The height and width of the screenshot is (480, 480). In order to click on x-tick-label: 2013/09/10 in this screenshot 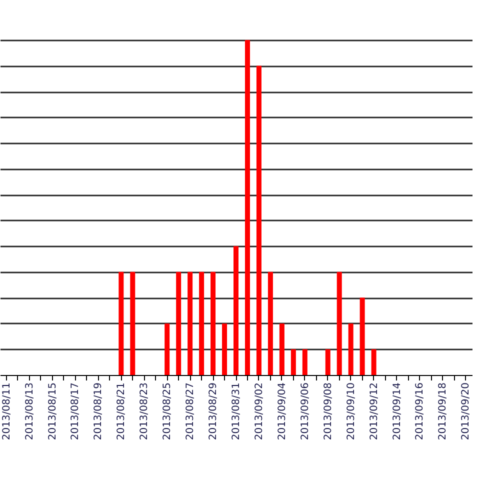, I will do `click(351, 411)`.